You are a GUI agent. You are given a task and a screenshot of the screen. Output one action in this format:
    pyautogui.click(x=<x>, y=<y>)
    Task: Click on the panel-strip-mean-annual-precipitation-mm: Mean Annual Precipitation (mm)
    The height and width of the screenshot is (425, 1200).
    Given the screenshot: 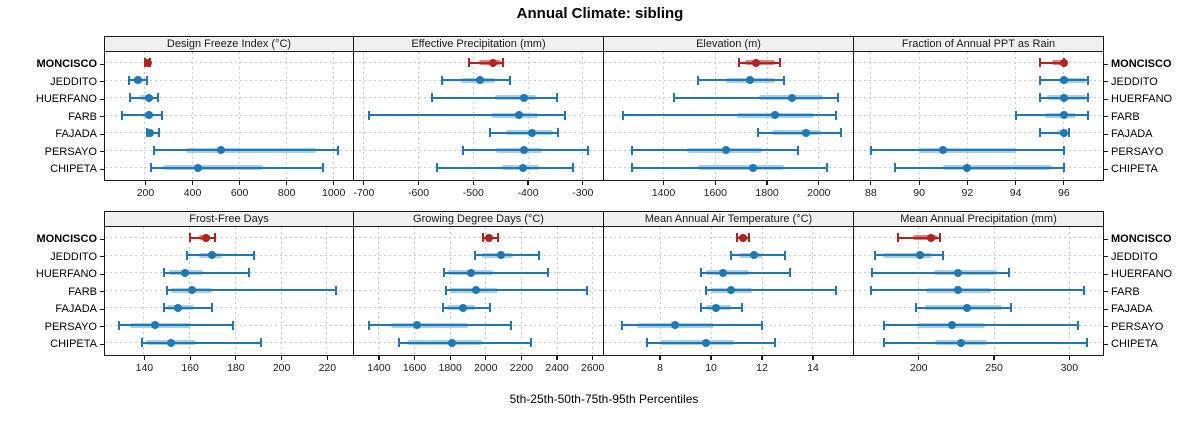 What is the action you would take?
    pyautogui.click(x=979, y=219)
    